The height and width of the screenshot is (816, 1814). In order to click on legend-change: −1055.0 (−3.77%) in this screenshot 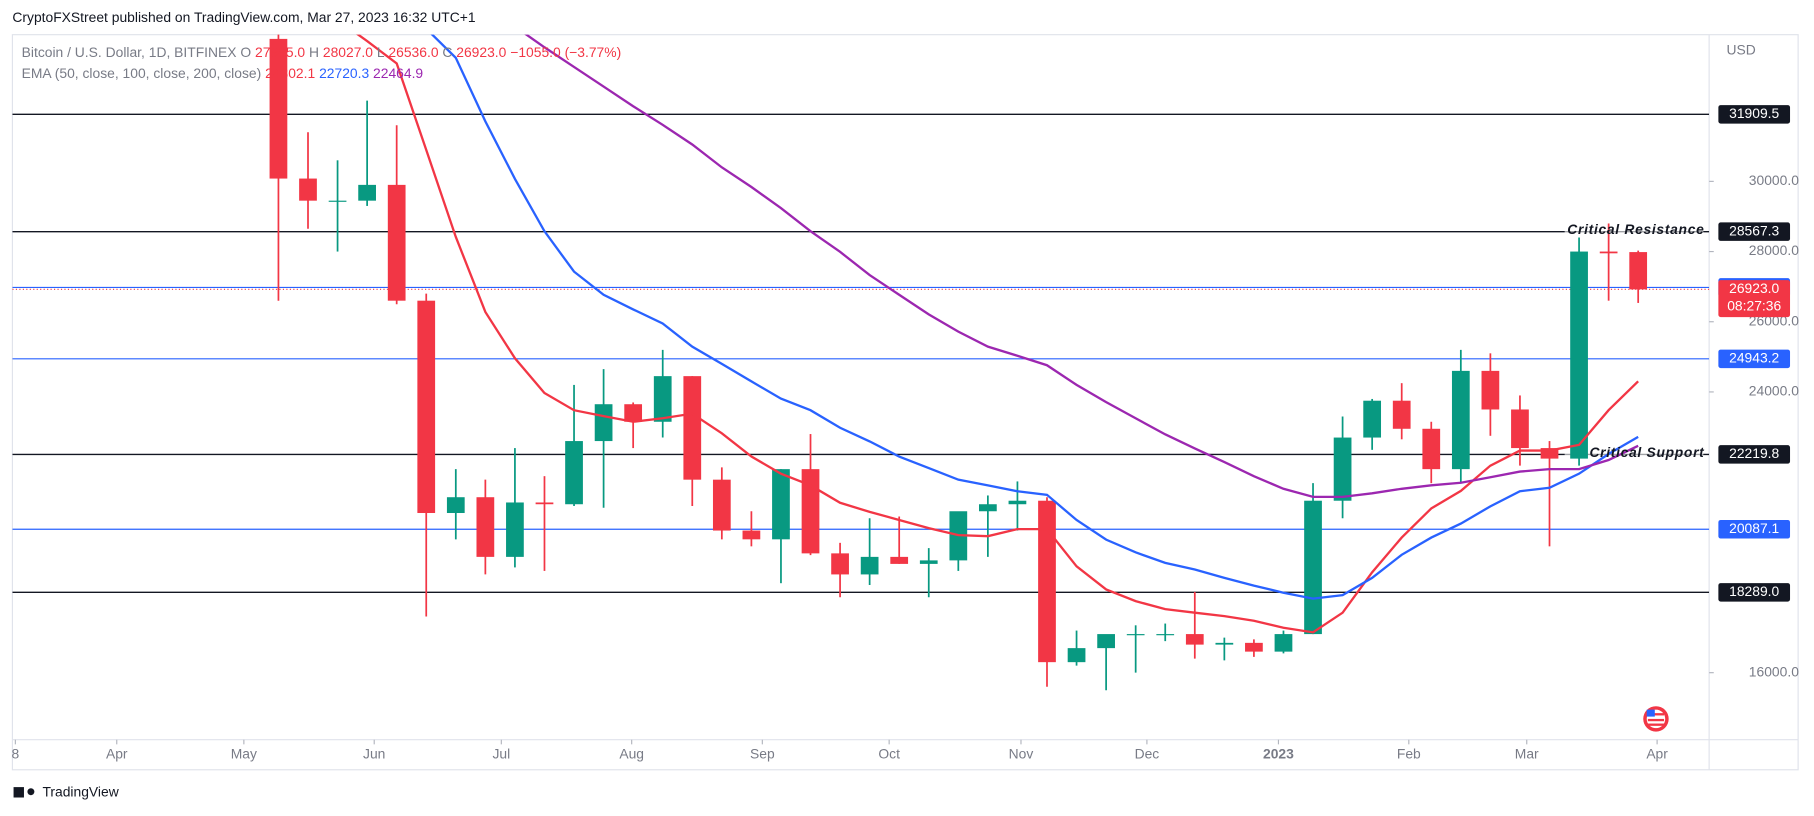, I will do `click(565, 52)`.